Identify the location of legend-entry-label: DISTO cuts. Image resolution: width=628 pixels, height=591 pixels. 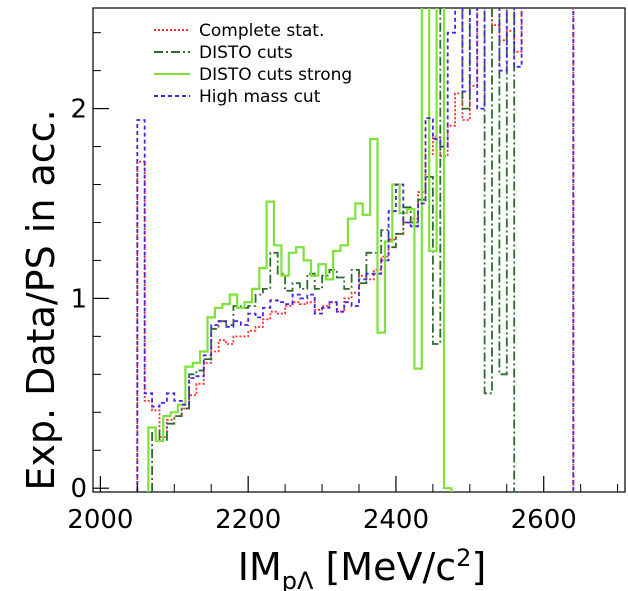
(246, 53).